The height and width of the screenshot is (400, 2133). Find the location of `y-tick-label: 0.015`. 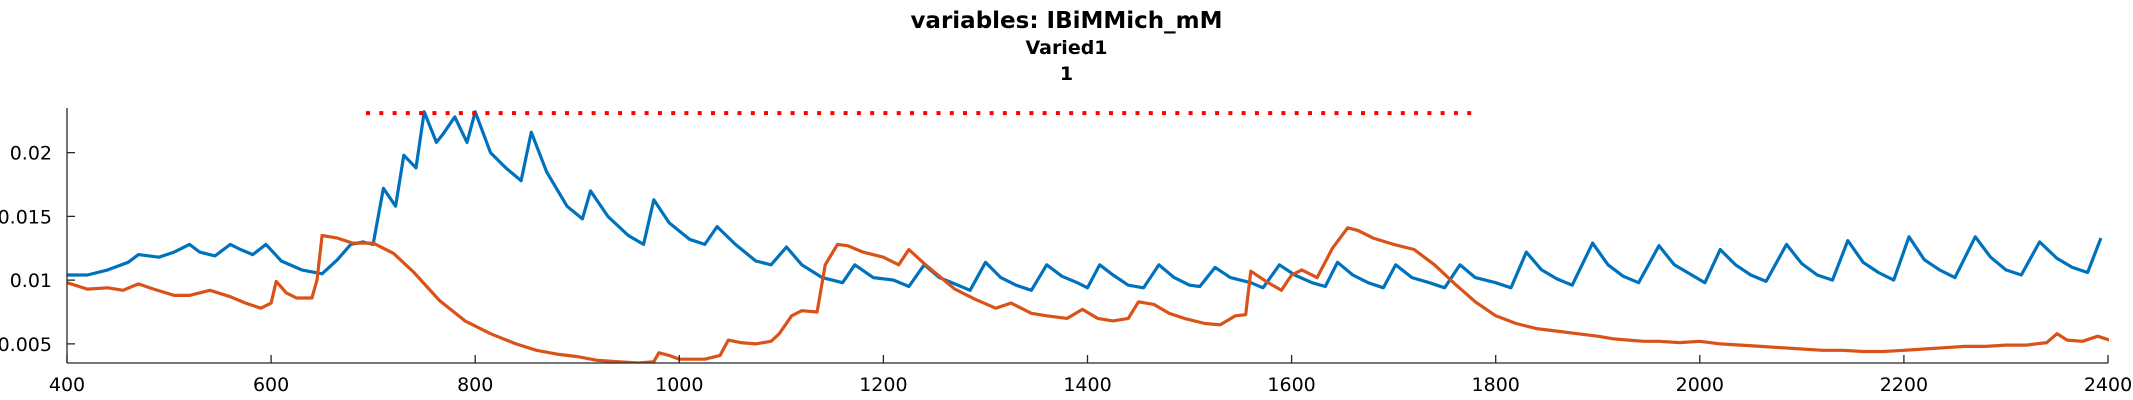

y-tick-label: 0.015 is located at coordinates (26, 217).